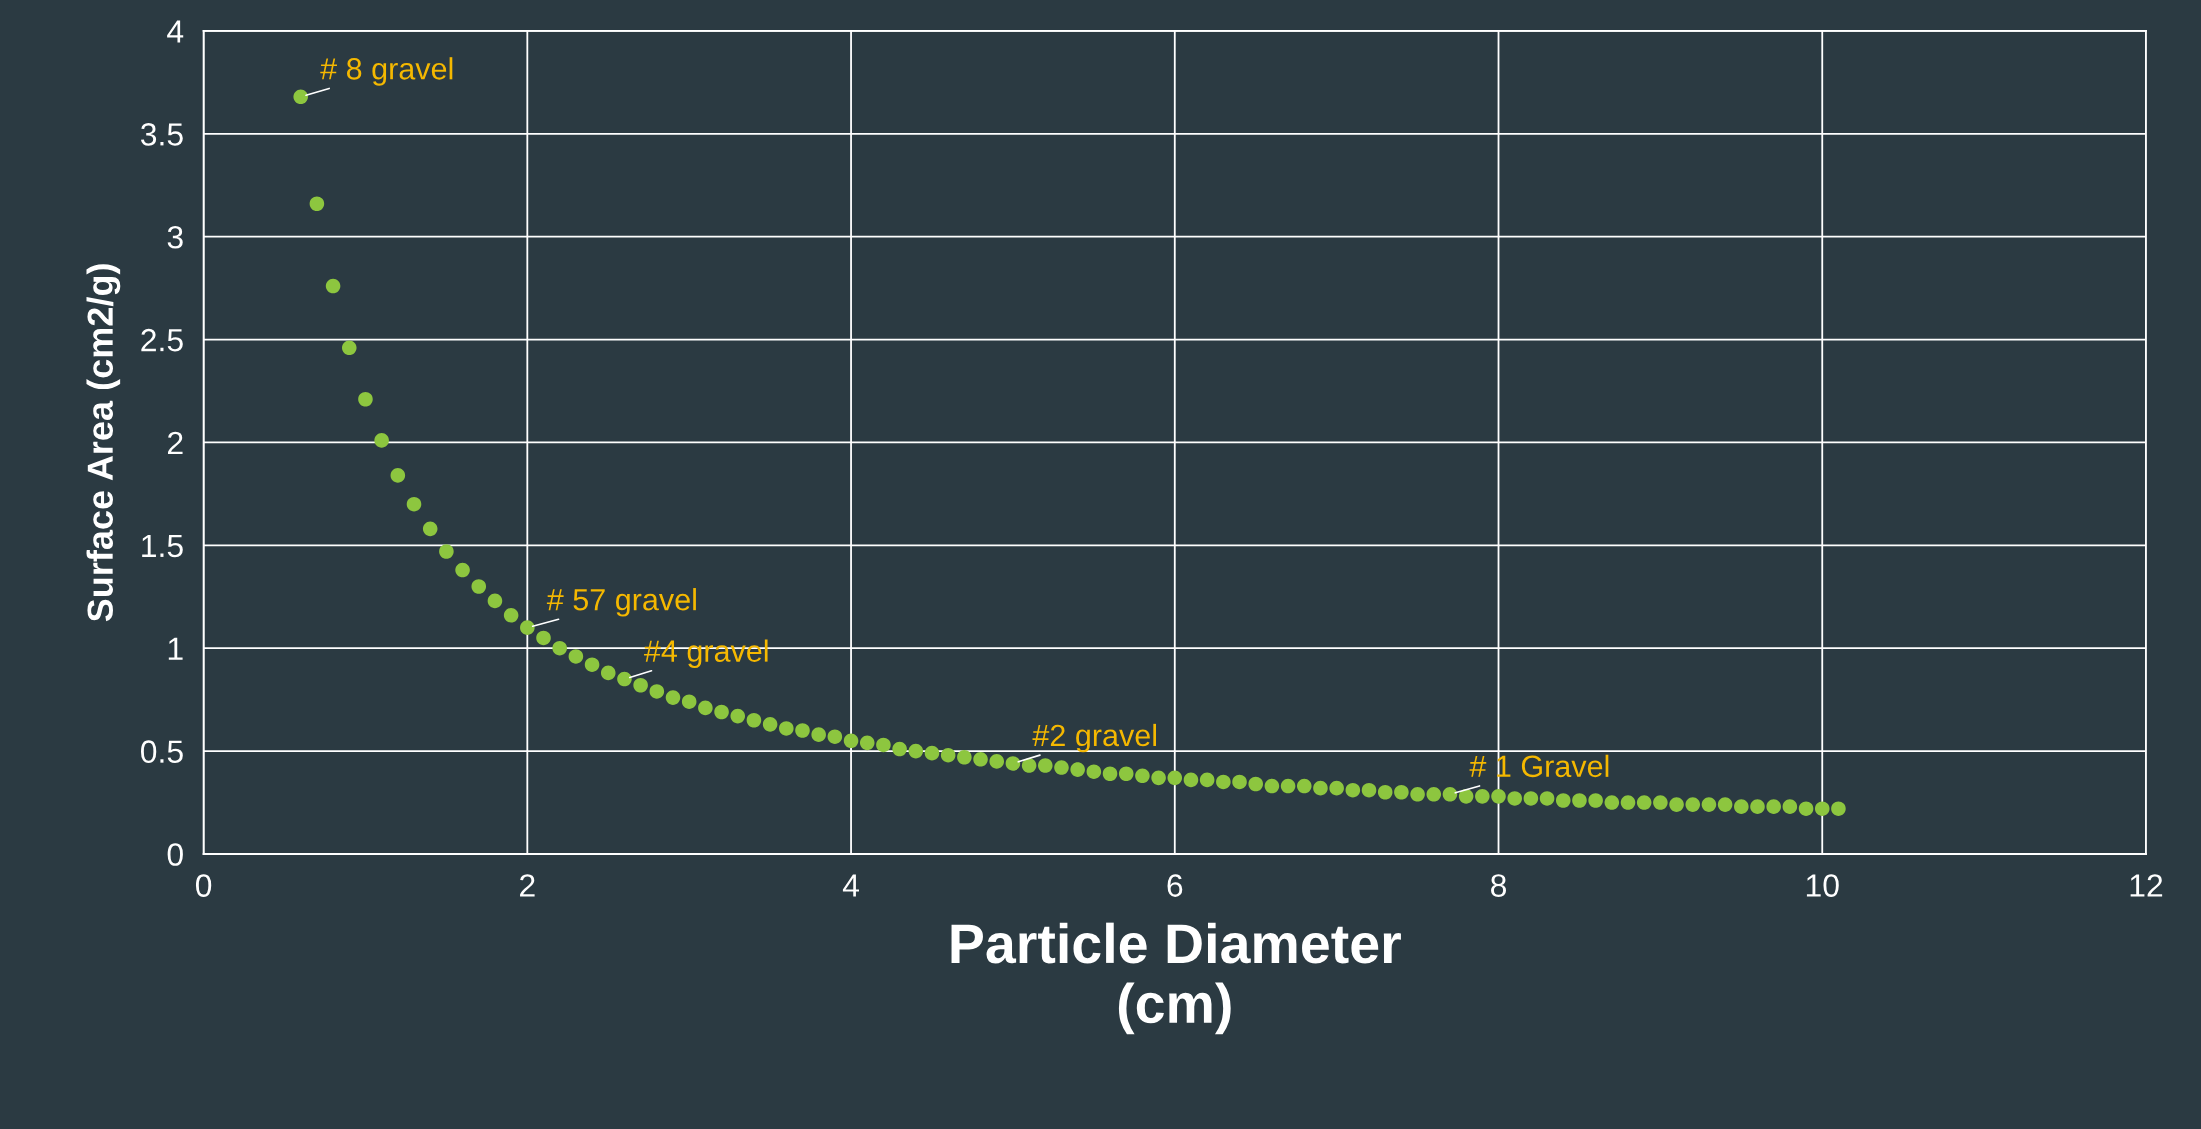  I want to click on x-tick-label: 10, so click(1822, 885).